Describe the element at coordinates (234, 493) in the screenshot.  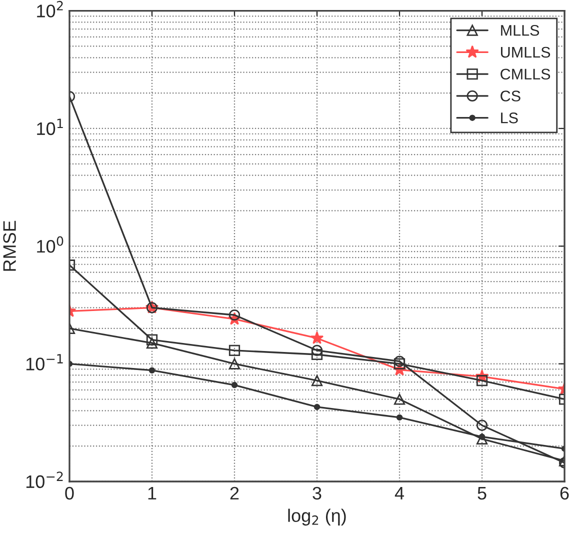
I see `x-tick-label: 2` at that location.